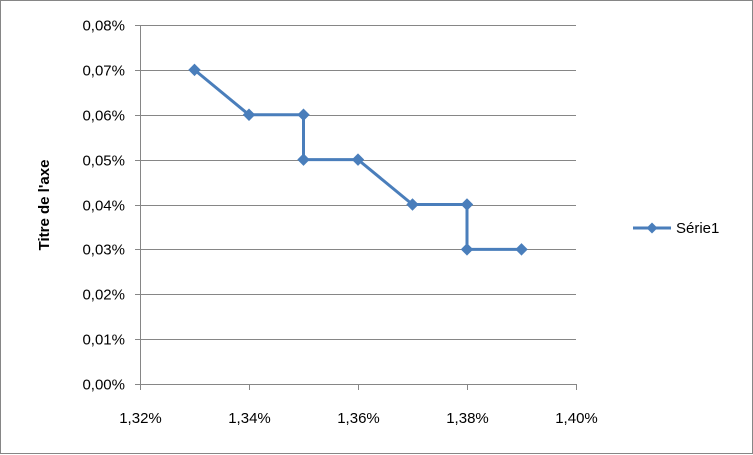  What do you see at coordinates (576, 418) in the screenshot?
I see `x-tick-label-4: 1,40%` at bounding box center [576, 418].